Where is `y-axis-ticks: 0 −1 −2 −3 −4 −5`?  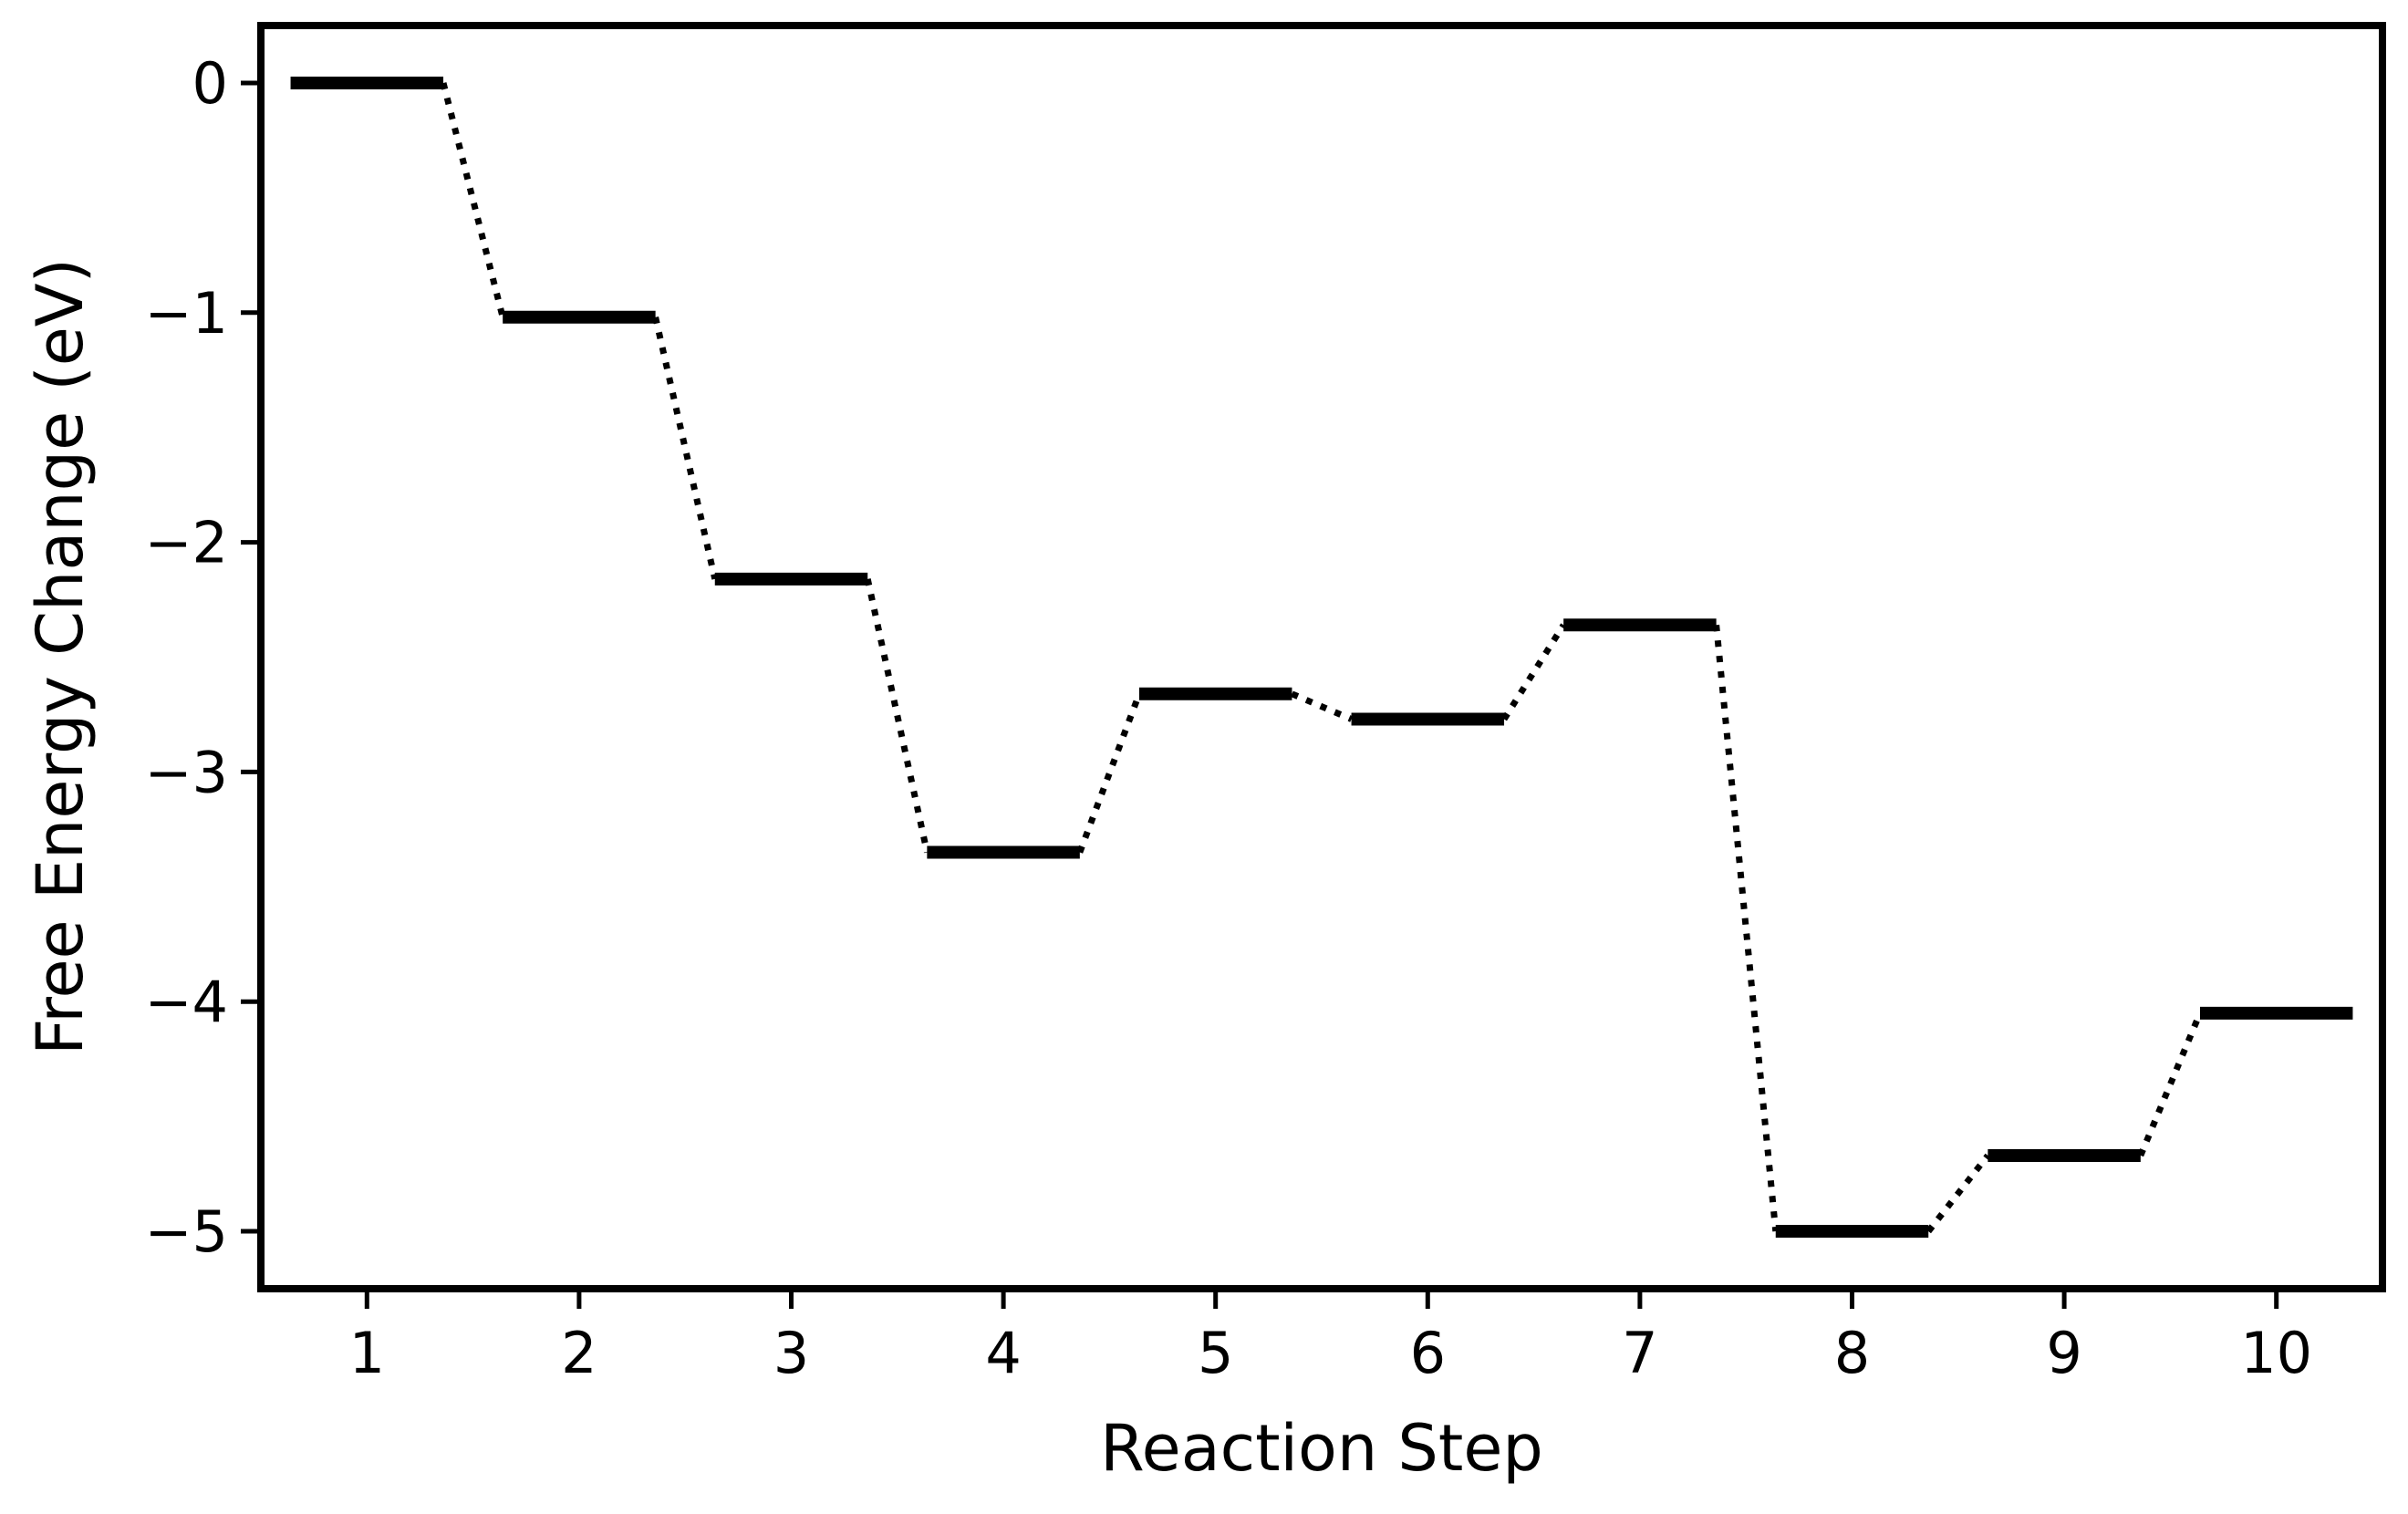 y-axis-ticks: 0 −1 −2 −3 −4 −5 is located at coordinates (203, 657).